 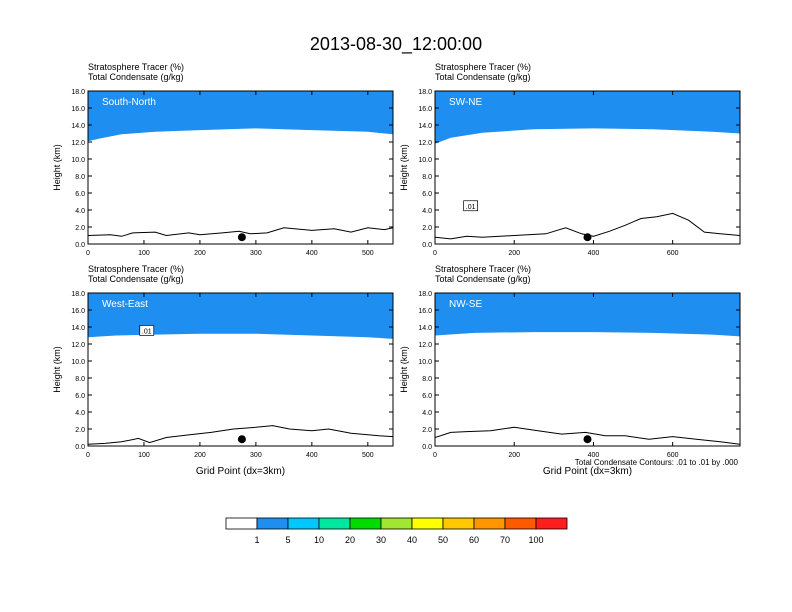 What do you see at coordinates (396, 531) in the screenshot?
I see `colorbar: 1 5 10 20 30 40 50 60 70 100` at bounding box center [396, 531].